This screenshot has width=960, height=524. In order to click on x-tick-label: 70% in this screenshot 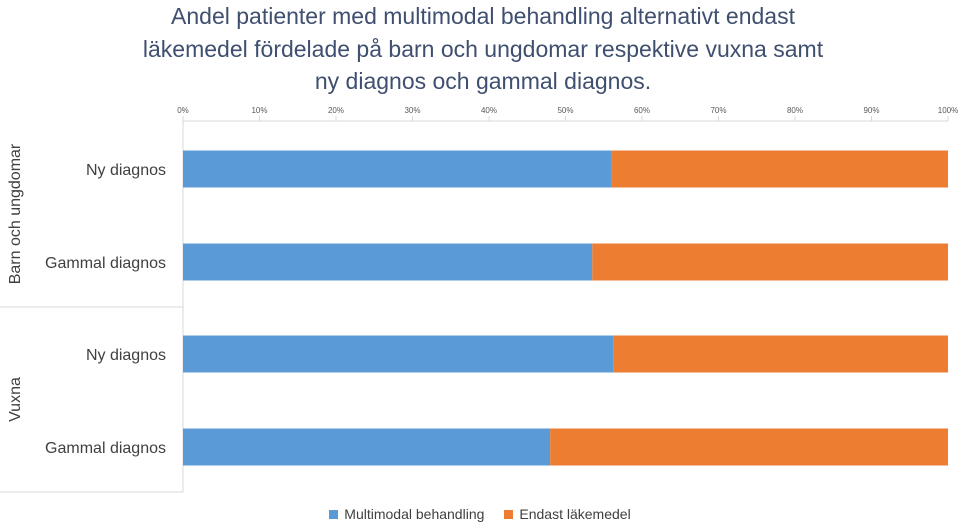, I will do `click(718, 110)`.